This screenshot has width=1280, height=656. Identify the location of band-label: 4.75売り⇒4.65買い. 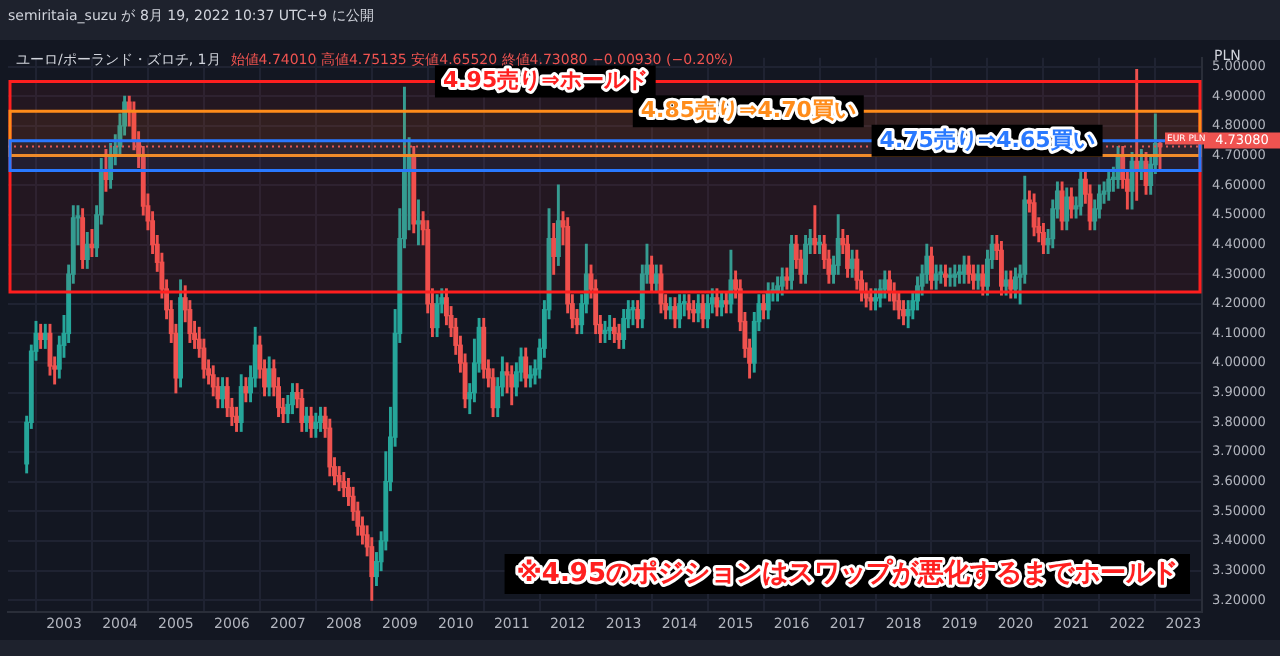
(987, 139).